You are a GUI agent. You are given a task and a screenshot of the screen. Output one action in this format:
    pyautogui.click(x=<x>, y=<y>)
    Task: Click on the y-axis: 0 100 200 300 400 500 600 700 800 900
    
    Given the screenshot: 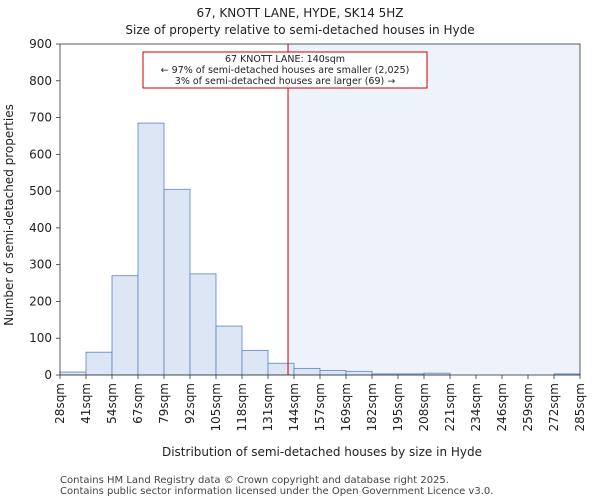 What is the action you would take?
    pyautogui.click(x=44, y=209)
    